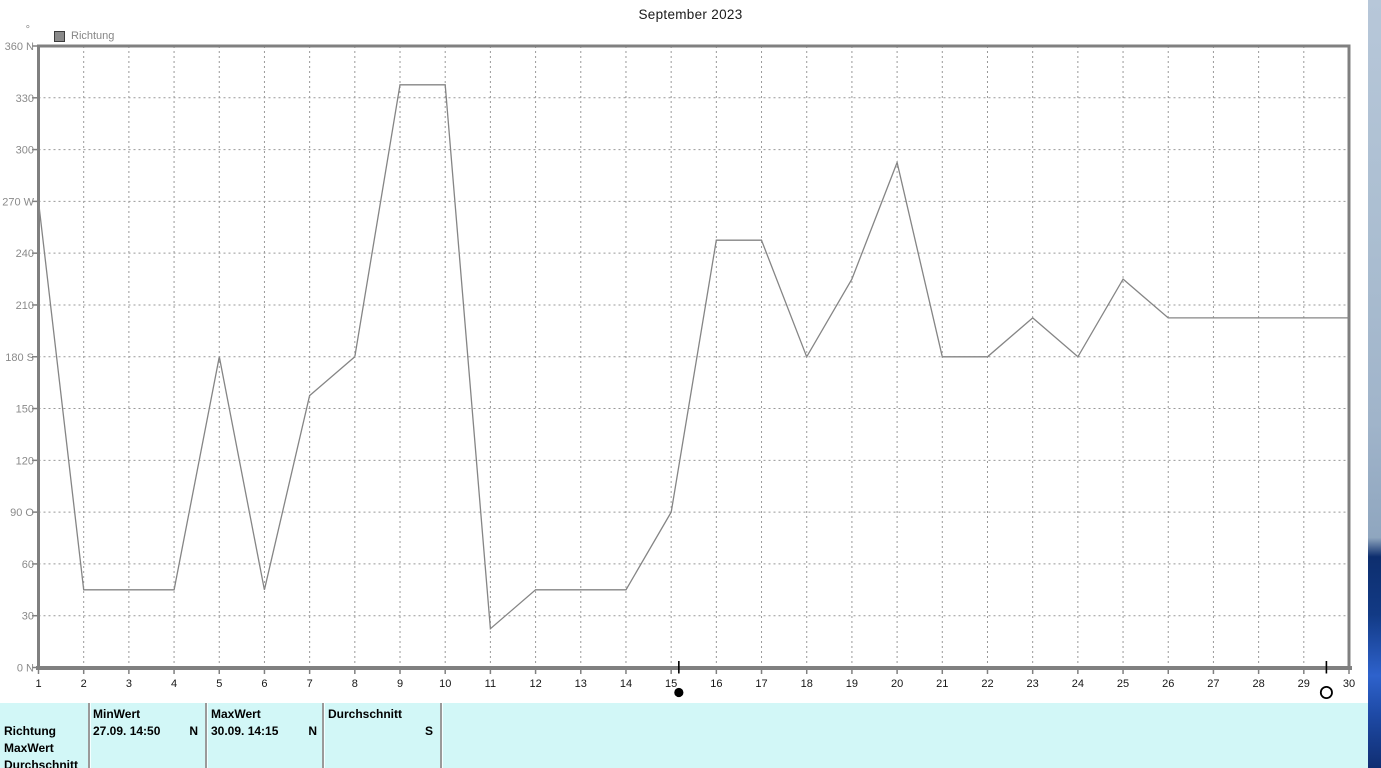  What do you see at coordinates (1078, 684) in the screenshot?
I see `svg-text: 24` at bounding box center [1078, 684].